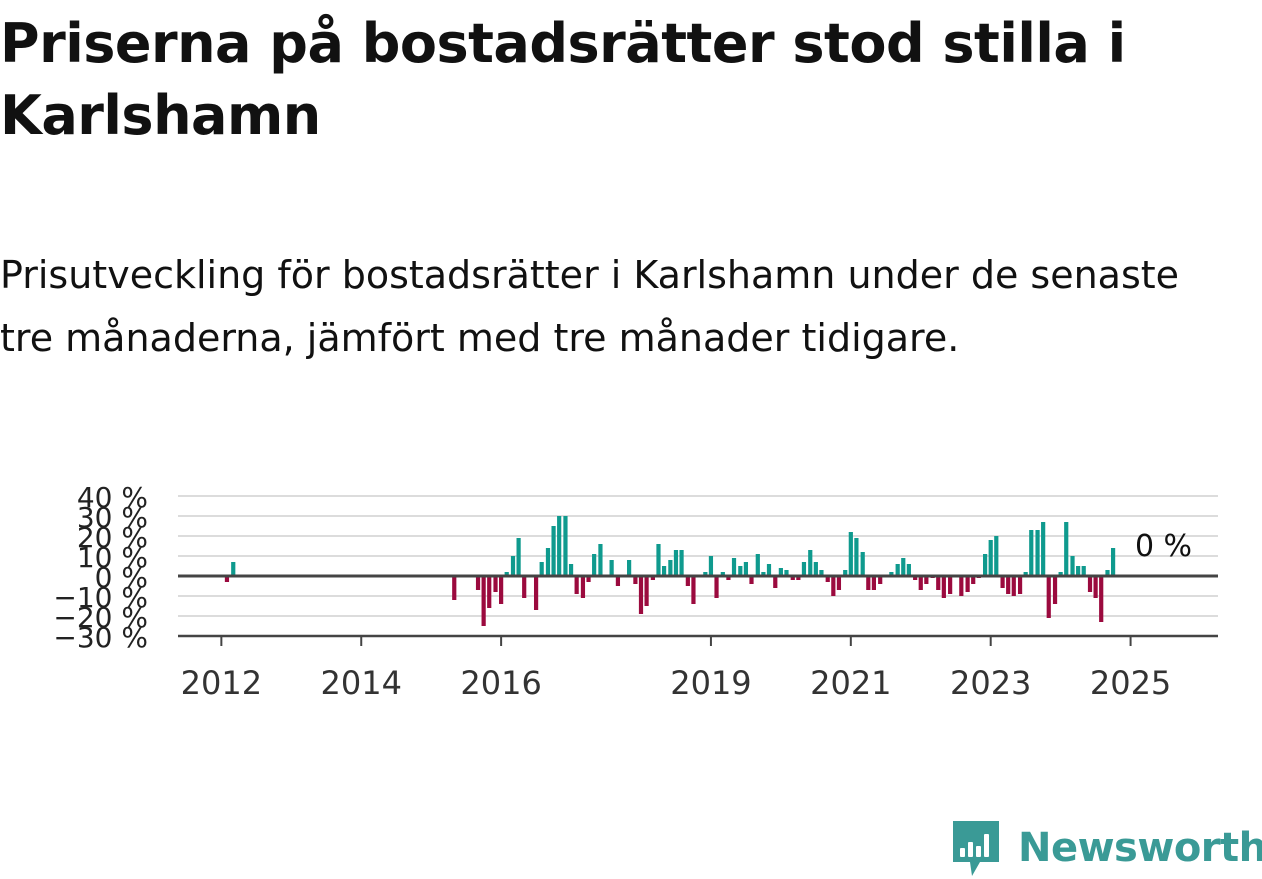 This screenshot has width=1262, height=879. Describe the element at coordinates (1163, 546) in the screenshot. I see `latest-value-label: 0 %` at that location.